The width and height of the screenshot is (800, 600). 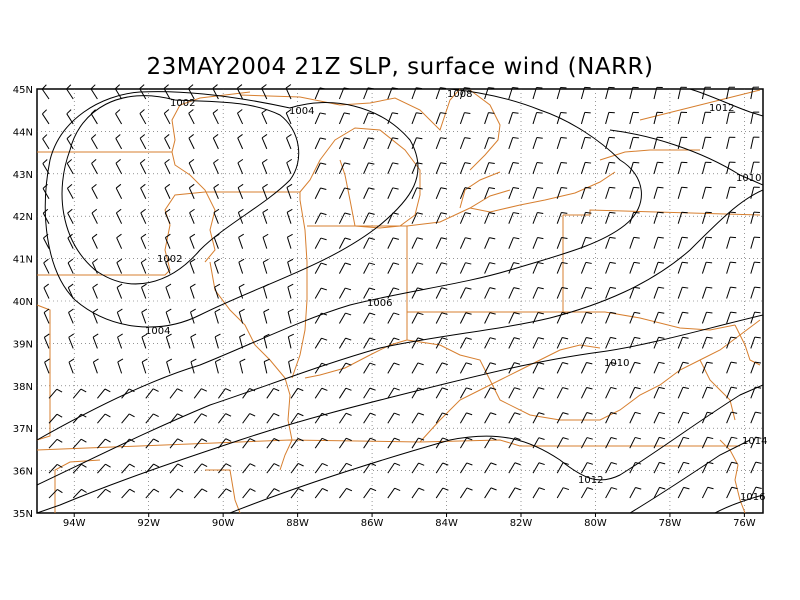 What do you see at coordinates (721, 108) in the screenshot?
I see `contour-label: 1012` at bounding box center [721, 108].